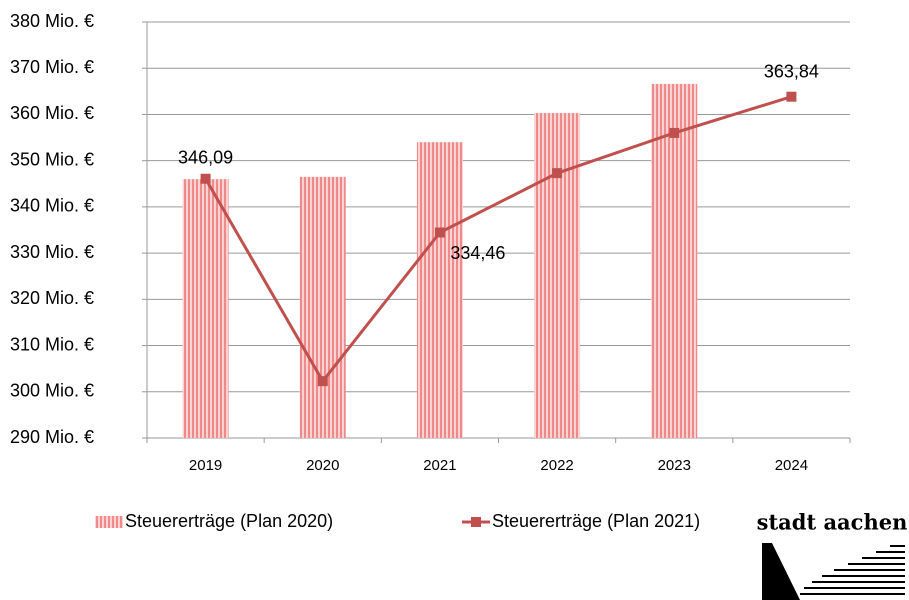  Describe the element at coordinates (52, 21) in the screenshot. I see `y-tick-label: 380 Mio. €` at that location.